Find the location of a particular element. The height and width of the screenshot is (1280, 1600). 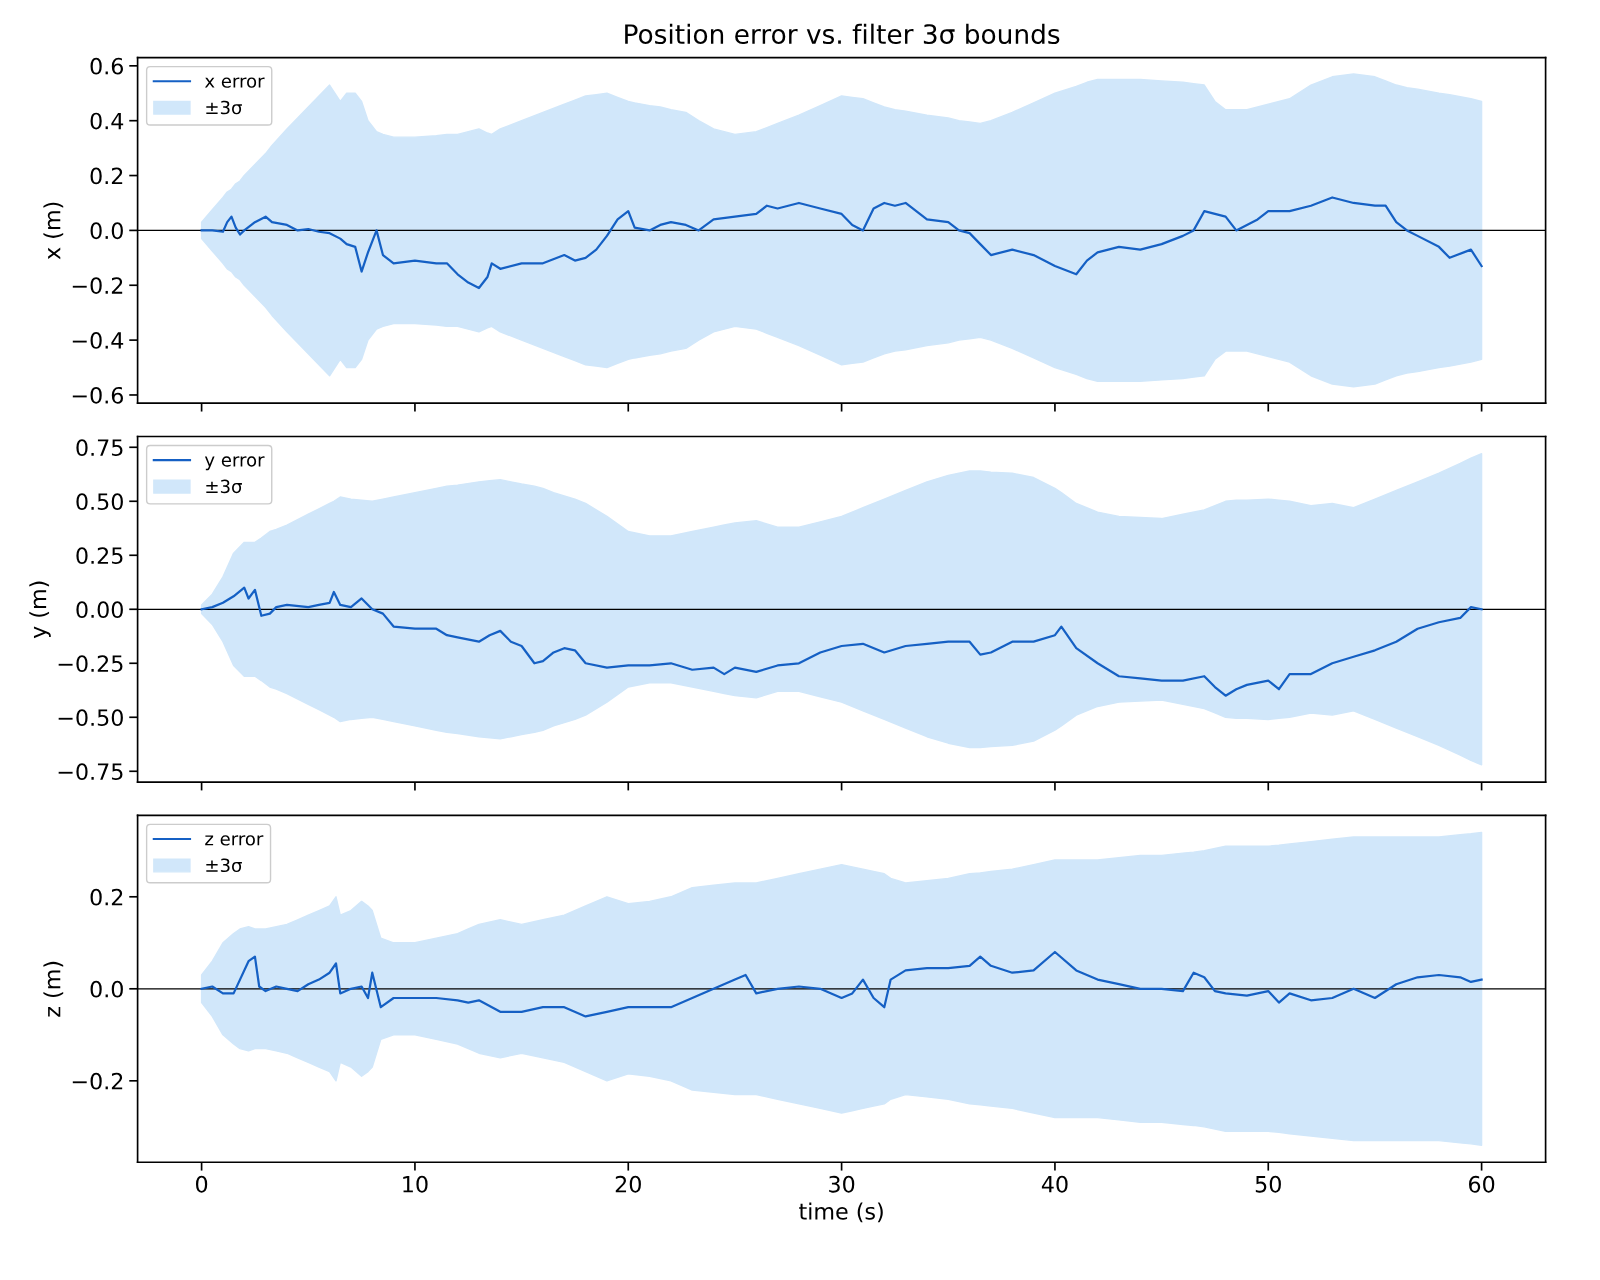

x-tick-label: 60 is located at coordinates (1482, 1184).